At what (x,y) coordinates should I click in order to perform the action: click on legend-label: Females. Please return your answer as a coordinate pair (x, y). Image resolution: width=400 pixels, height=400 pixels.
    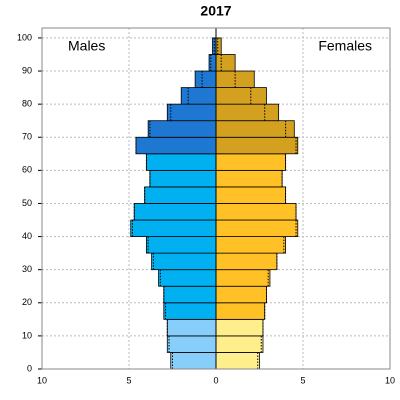
    Looking at the image, I should click on (345, 46).